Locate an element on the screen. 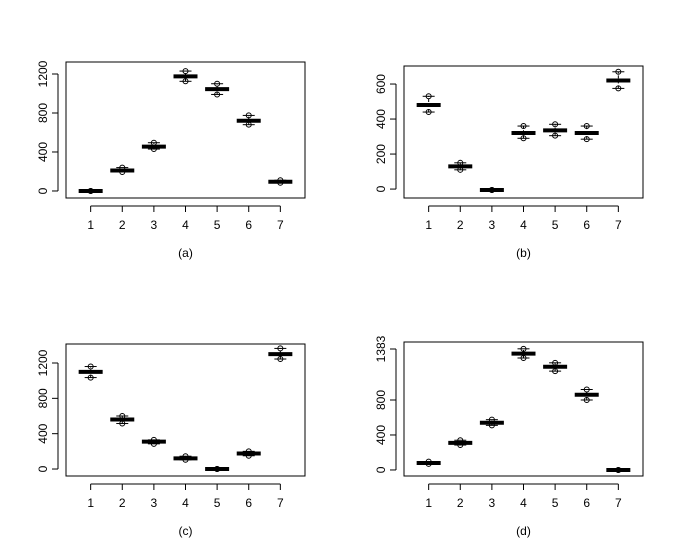  y-tick-label: 200 is located at coordinates (381, 154).